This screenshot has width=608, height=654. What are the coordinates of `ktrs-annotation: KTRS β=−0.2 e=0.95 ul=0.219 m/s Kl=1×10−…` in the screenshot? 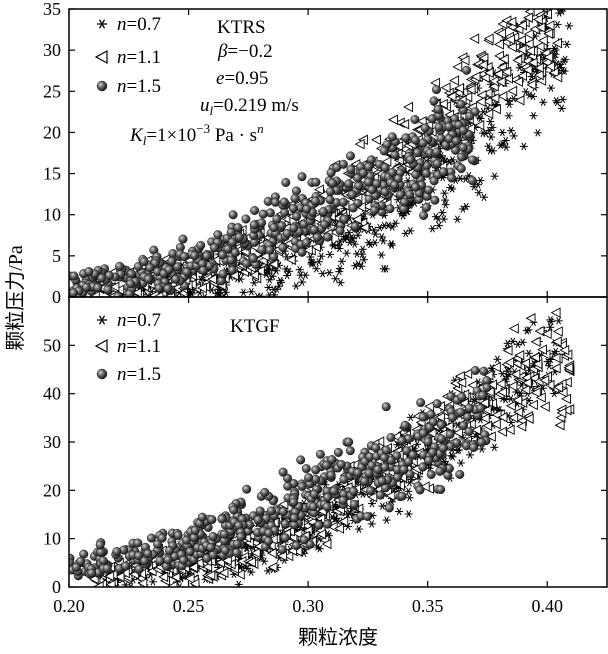 It's located at (214, 82).